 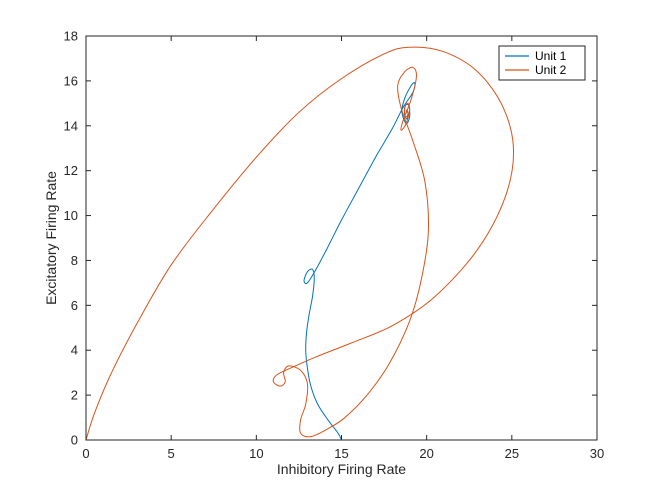 What do you see at coordinates (341, 453) in the screenshot?
I see `x-tick-label: 15` at bounding box center [341, 453].